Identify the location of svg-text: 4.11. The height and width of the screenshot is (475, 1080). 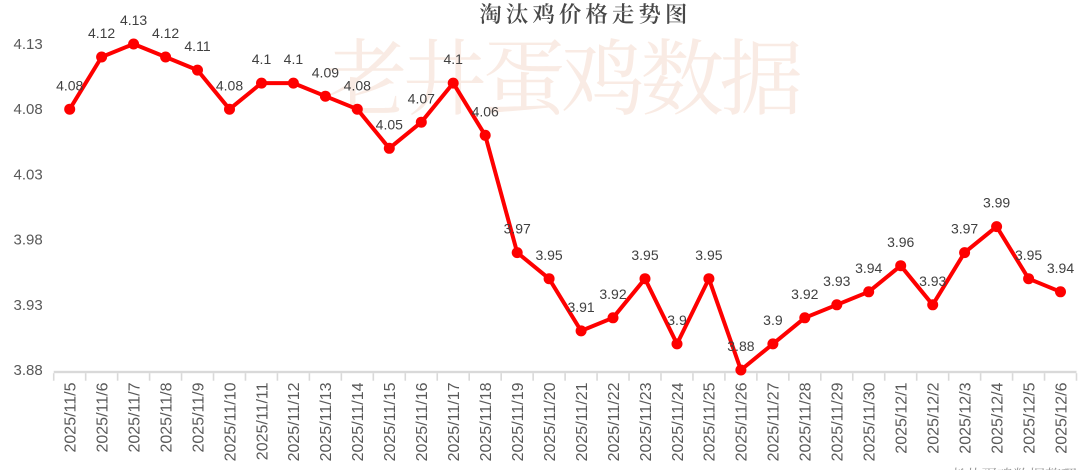
(197, 46).